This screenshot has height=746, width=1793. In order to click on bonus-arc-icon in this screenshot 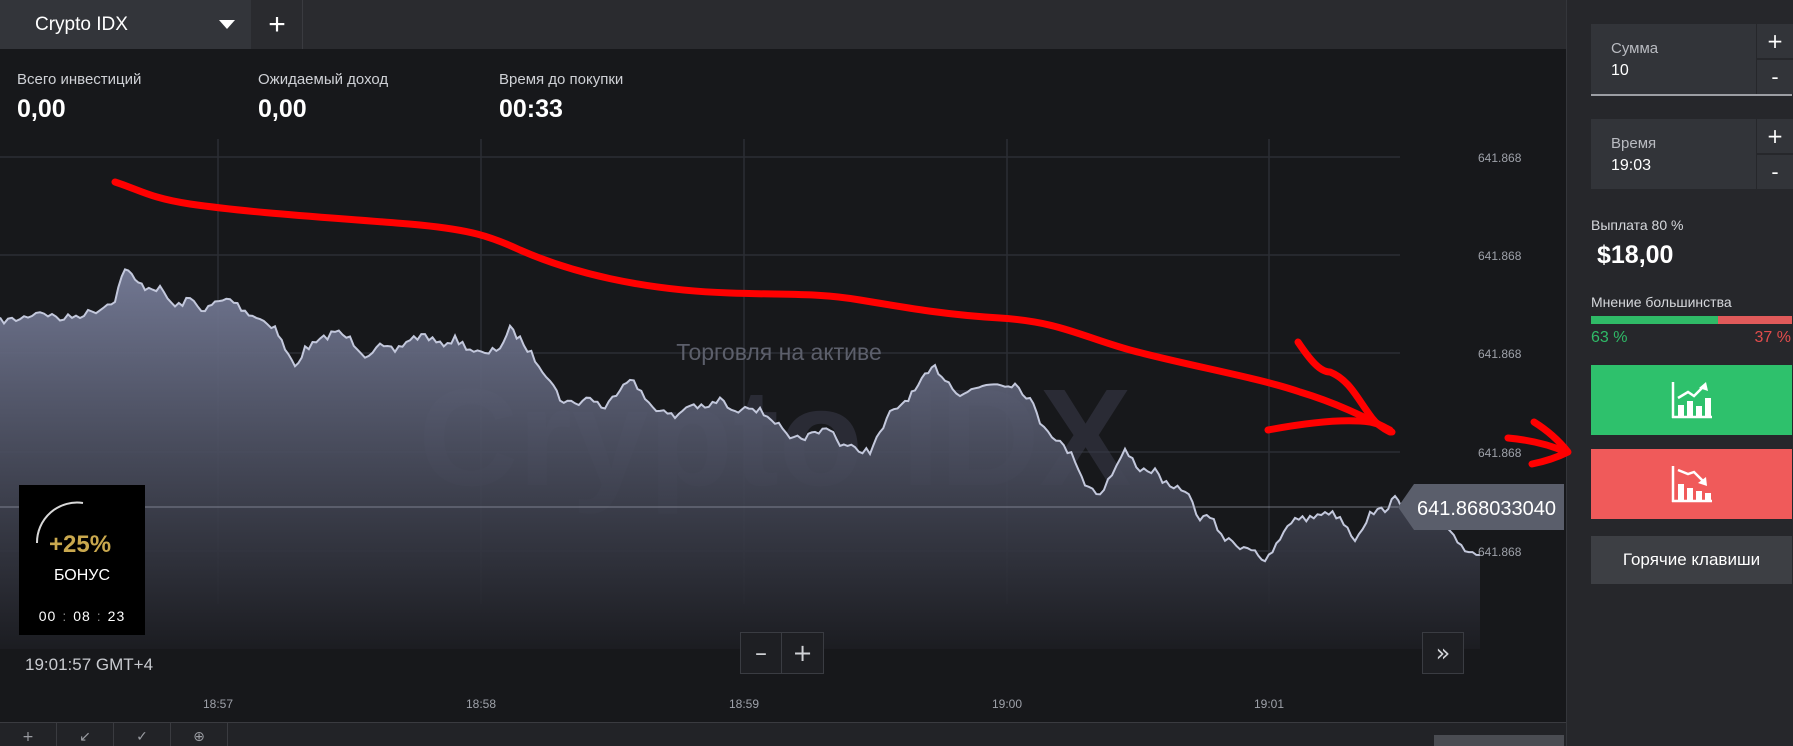, I will do `click(59, 522)`.